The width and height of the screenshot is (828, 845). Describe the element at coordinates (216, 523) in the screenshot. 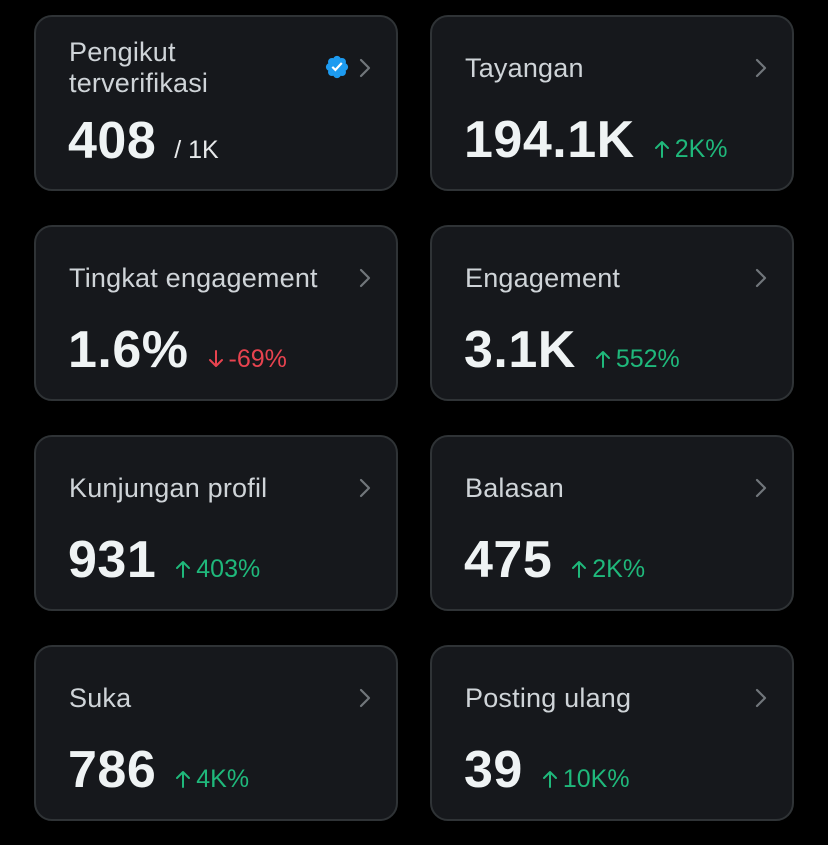

I see `stat-card-profile-visits: Kunjungan profil 931 403%` at that location.